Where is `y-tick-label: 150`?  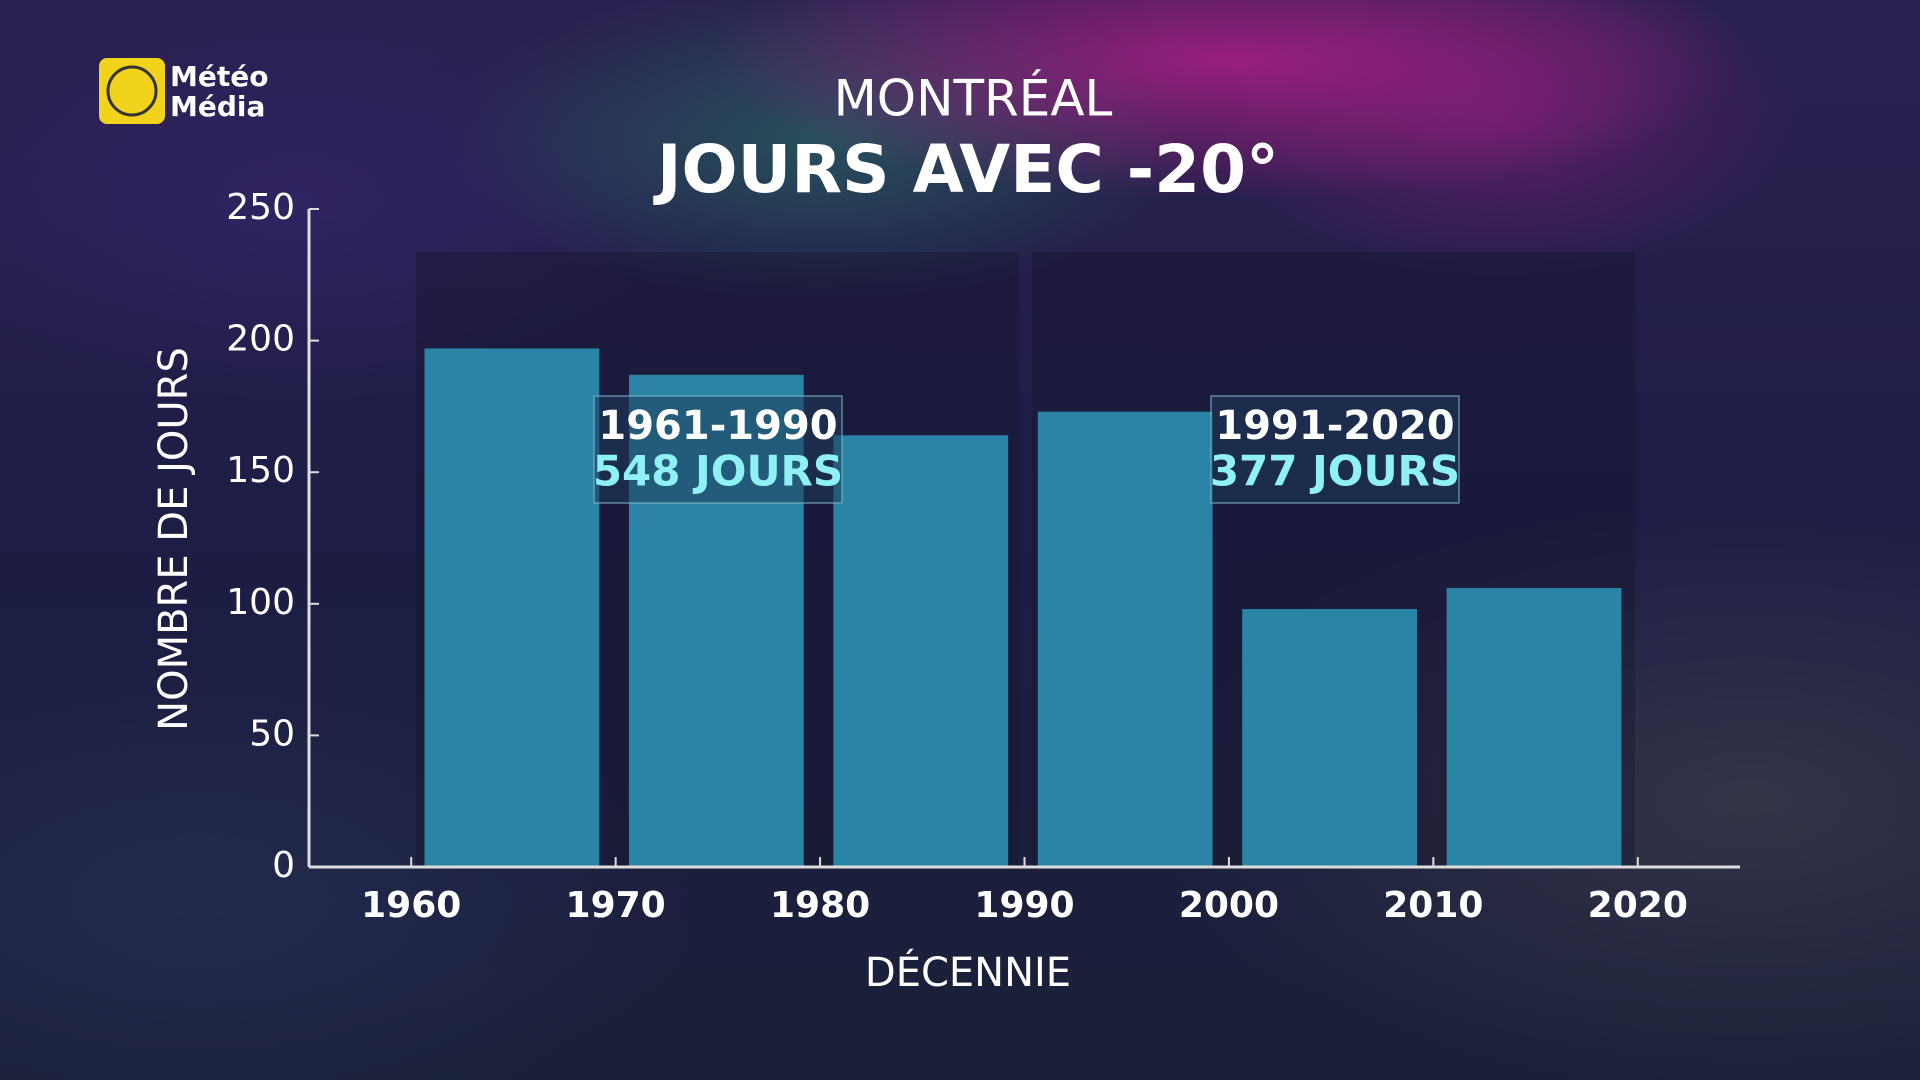 y-tick-label: 150 is located at coordinates (260, 470).